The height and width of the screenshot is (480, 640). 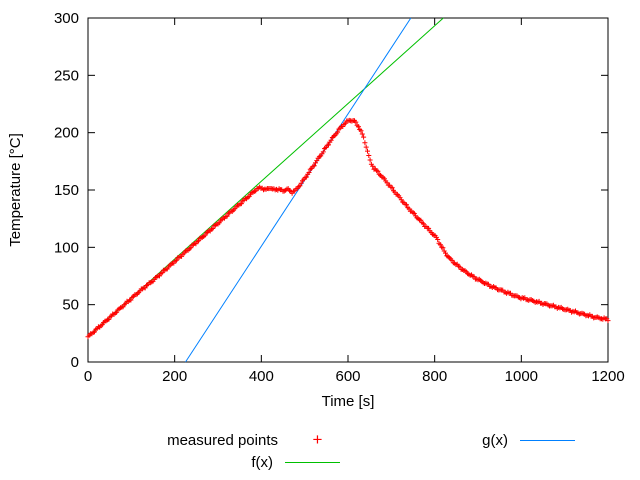 I want to click on y-tick-label: 300, so click(x=66, y=18).